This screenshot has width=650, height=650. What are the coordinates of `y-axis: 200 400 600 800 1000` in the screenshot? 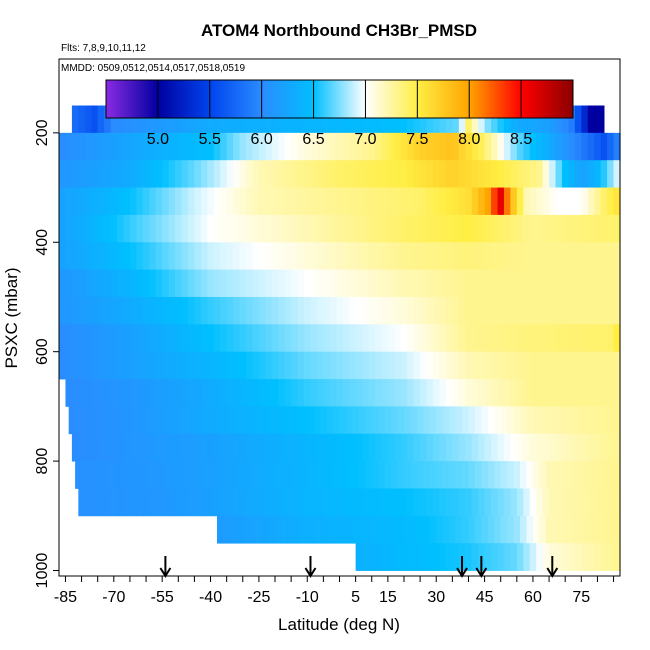 It's located at (46, 353).